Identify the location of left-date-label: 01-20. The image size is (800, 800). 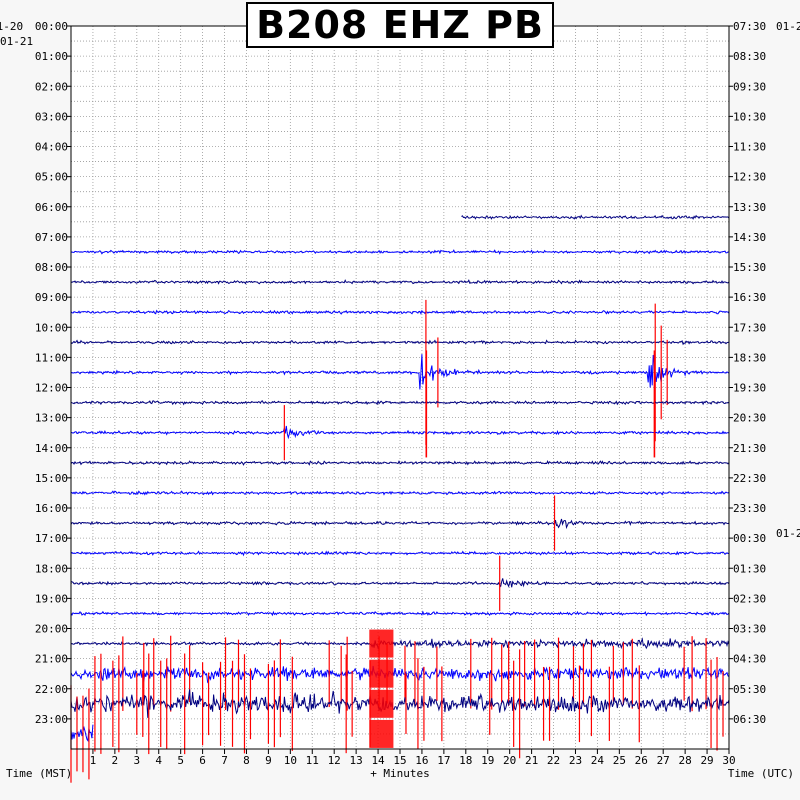
(11, 26).